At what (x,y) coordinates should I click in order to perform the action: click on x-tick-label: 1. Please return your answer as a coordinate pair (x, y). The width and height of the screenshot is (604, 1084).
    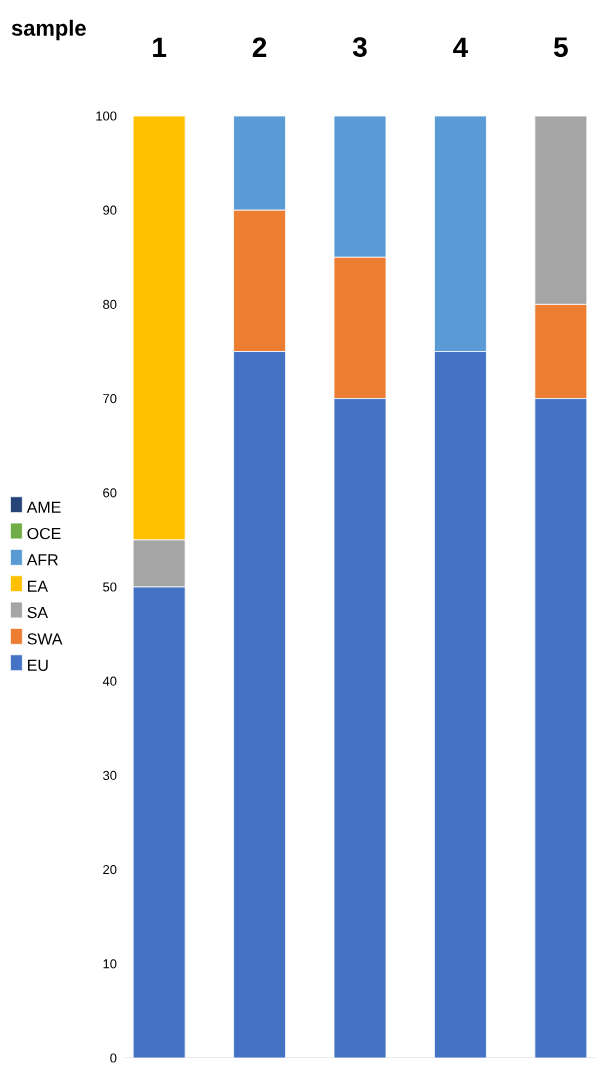
    Looking at the image, I should click on (160, 47).